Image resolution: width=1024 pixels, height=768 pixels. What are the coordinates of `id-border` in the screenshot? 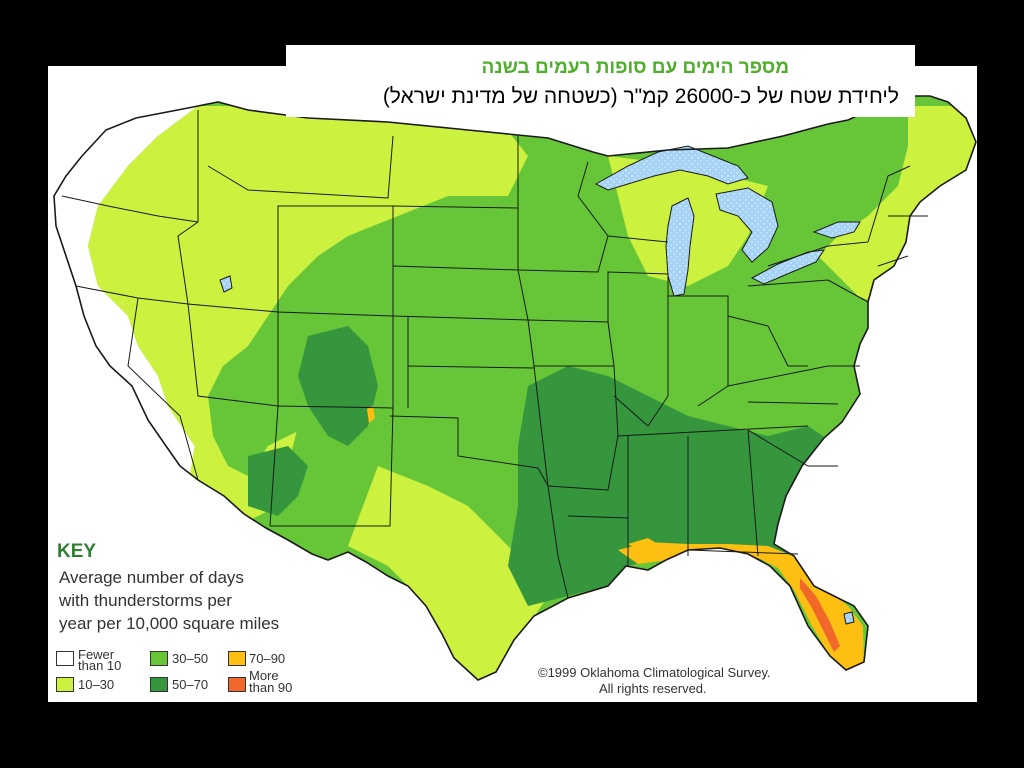 It's located at (228, 211).